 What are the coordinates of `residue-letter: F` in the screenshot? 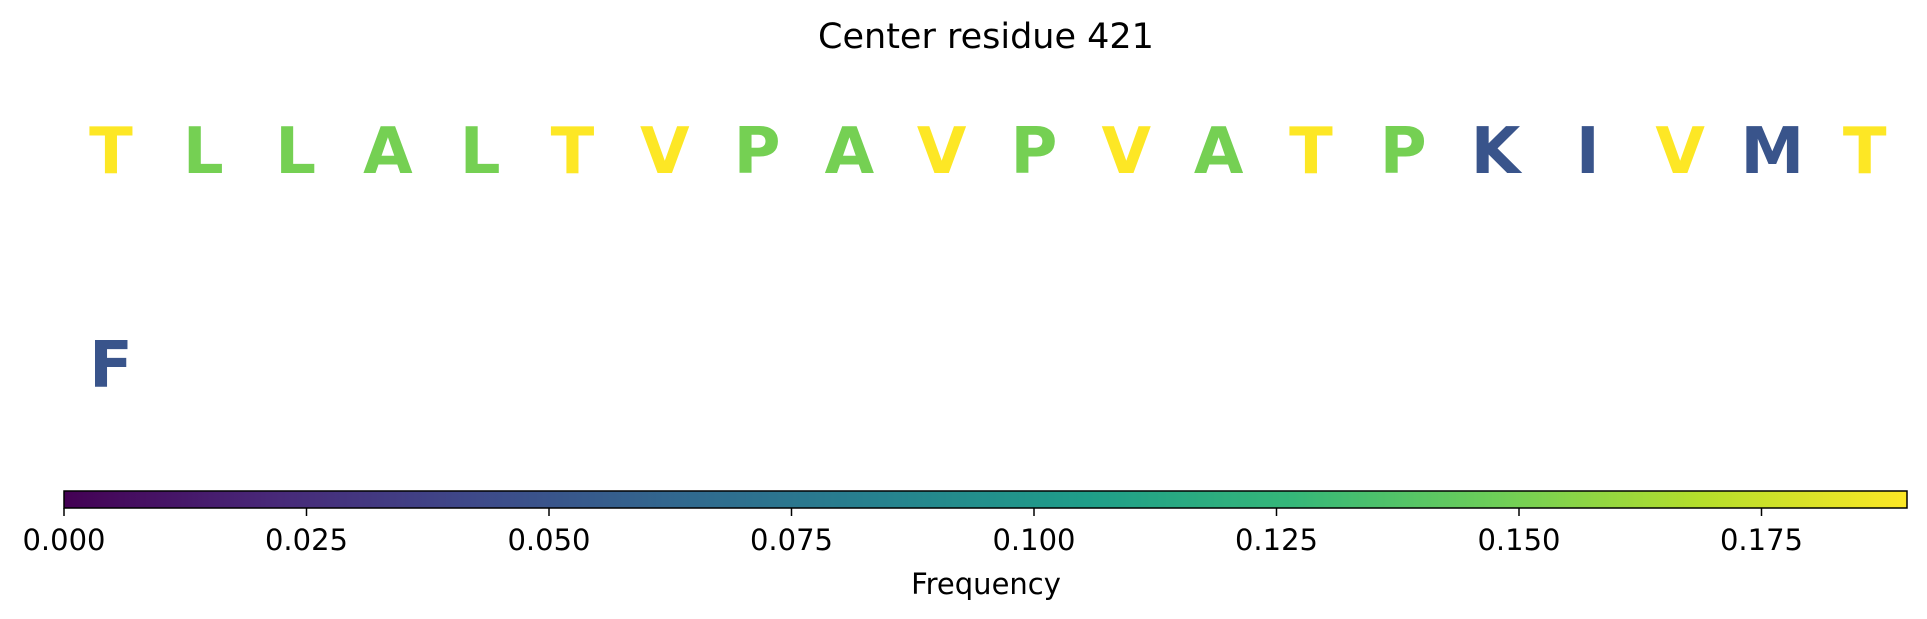 It's located at (111, 366).